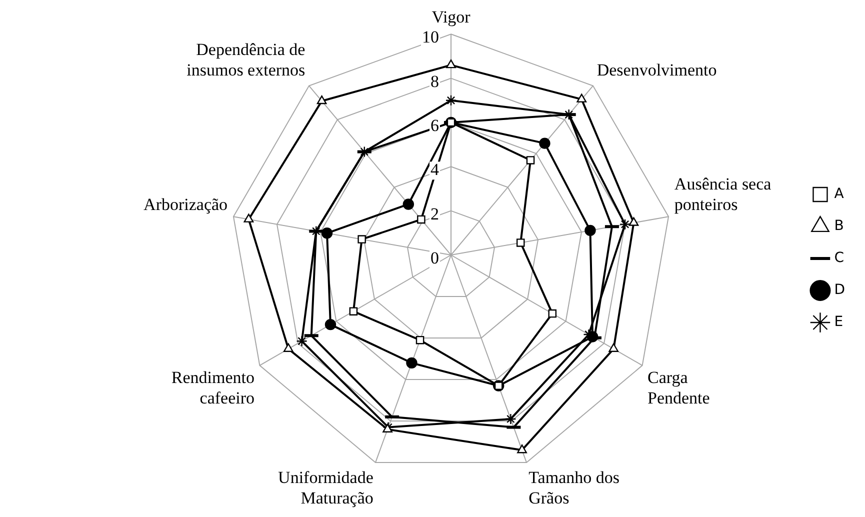  I want to click on spoke-label: Uniformidade Maturação, so click(326, 488).